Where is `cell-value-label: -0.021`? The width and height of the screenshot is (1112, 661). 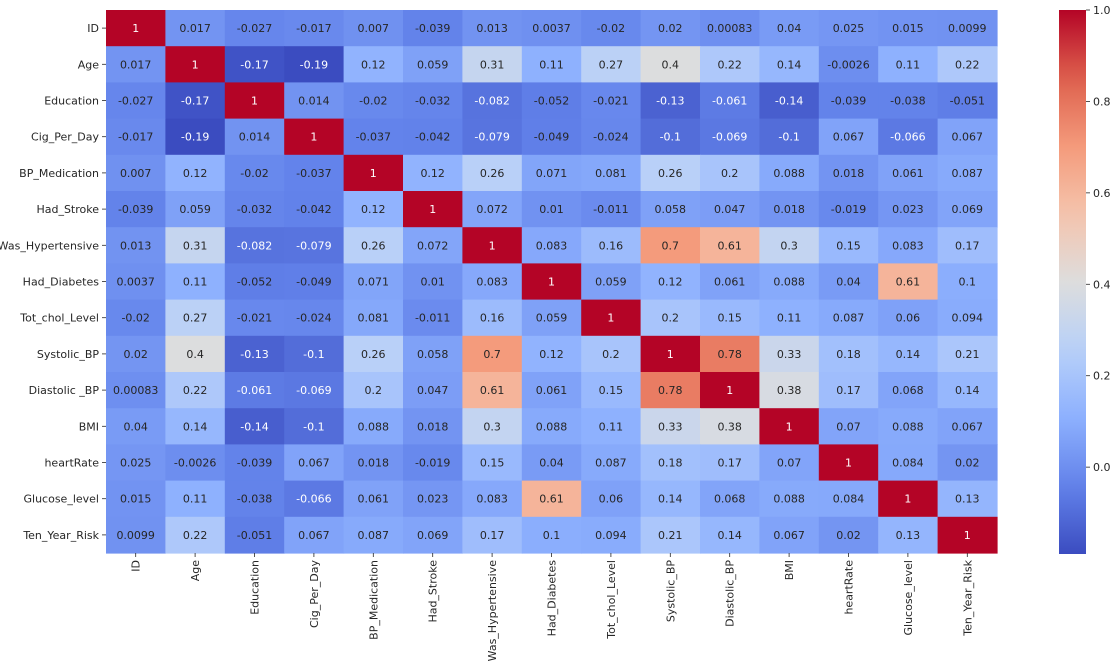 cell-value-label: -0.021 is located at coordinates (254, 318).